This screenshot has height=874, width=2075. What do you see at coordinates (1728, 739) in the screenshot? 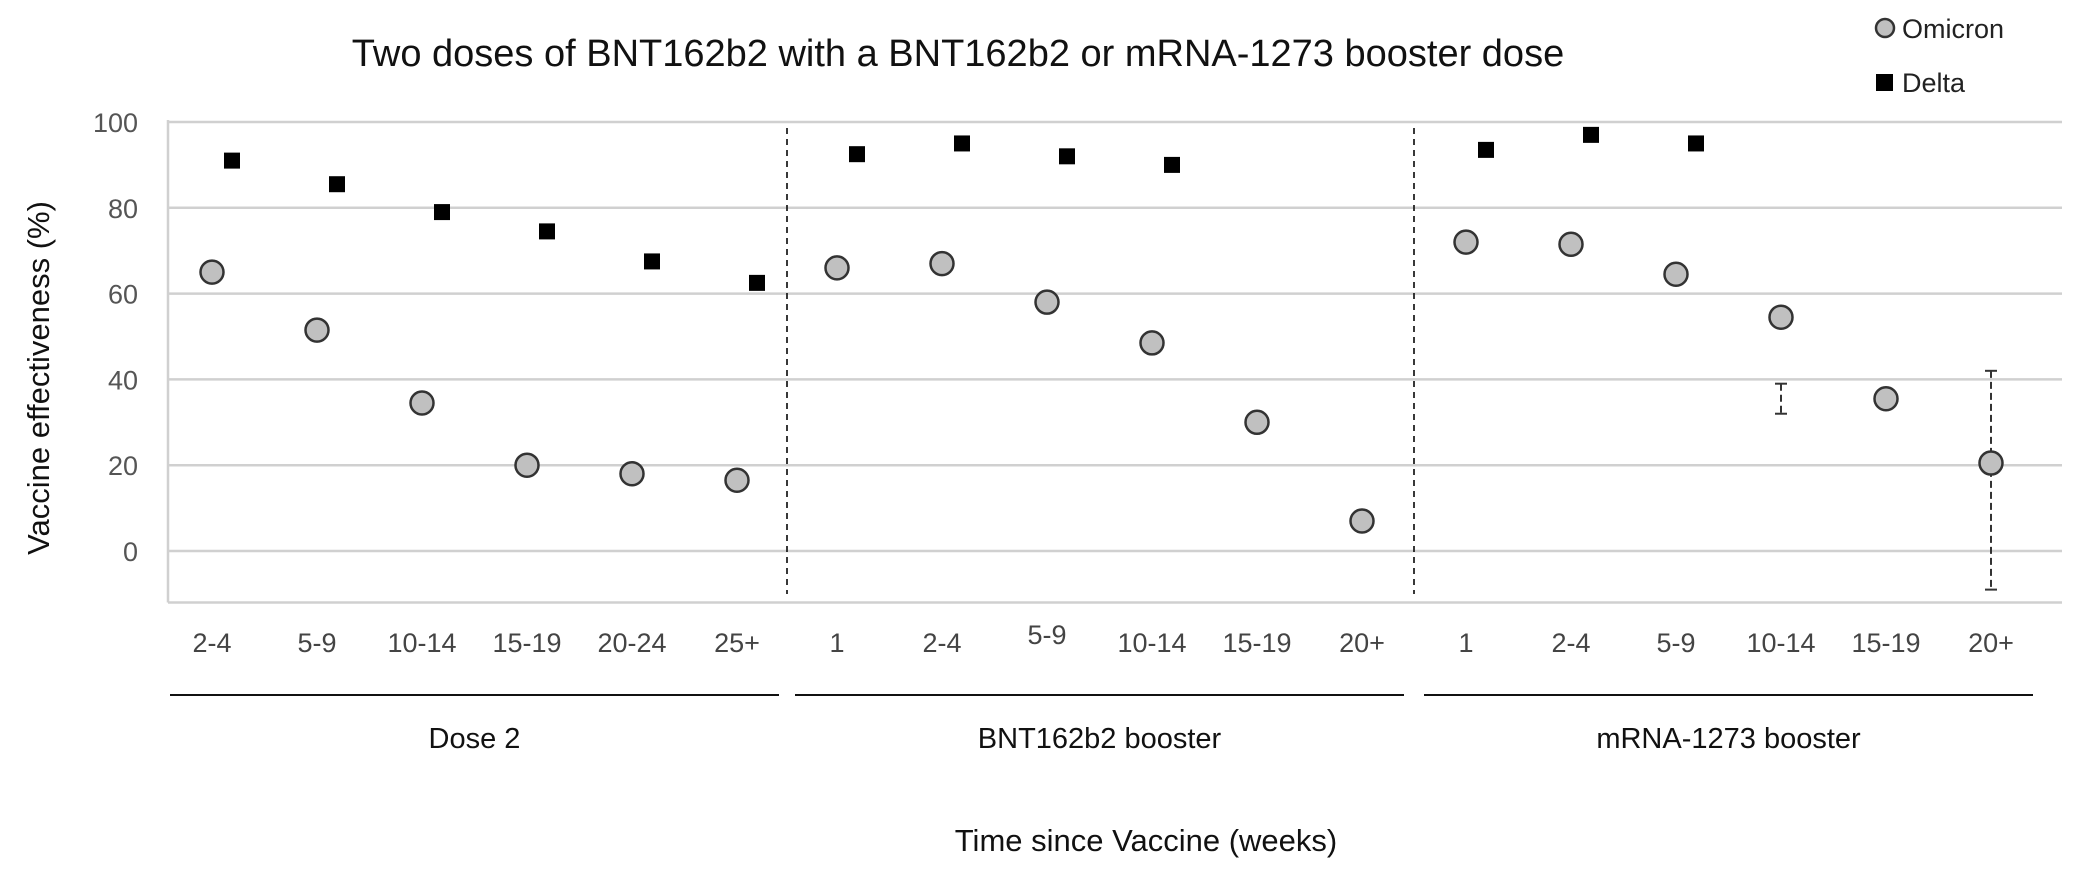
I see `group-label: mRNA-1273 booster` at bounding box center [1728, 739].